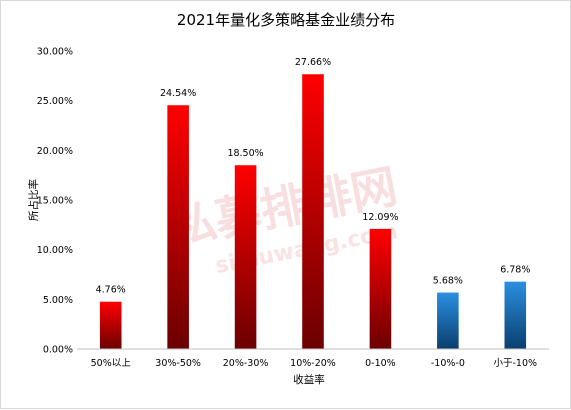 This screenshot has width=571, height=410. What do you see at coordinates (55, 151) in the screenshot?
I see `y-tick-label: 20.00%` at bounding box center [55, 151].